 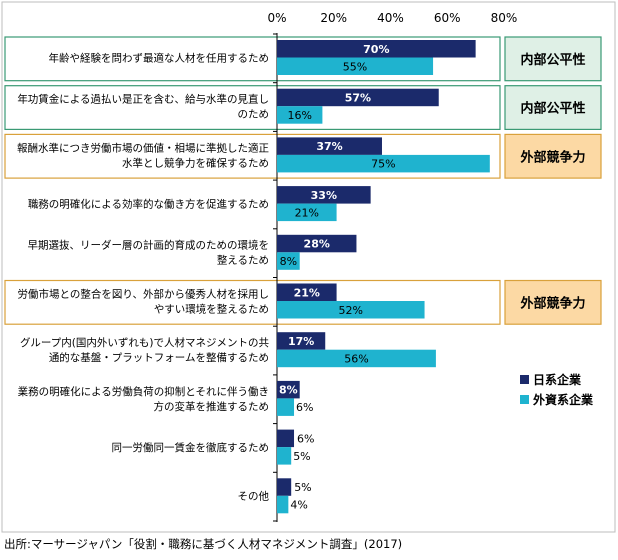 What do you see at coordinates (143, 99) in the screenshot?
I see `category-label: 年功賃金による過払い是正を含む、給与水準の見直し` at bounding box center [143, 99].